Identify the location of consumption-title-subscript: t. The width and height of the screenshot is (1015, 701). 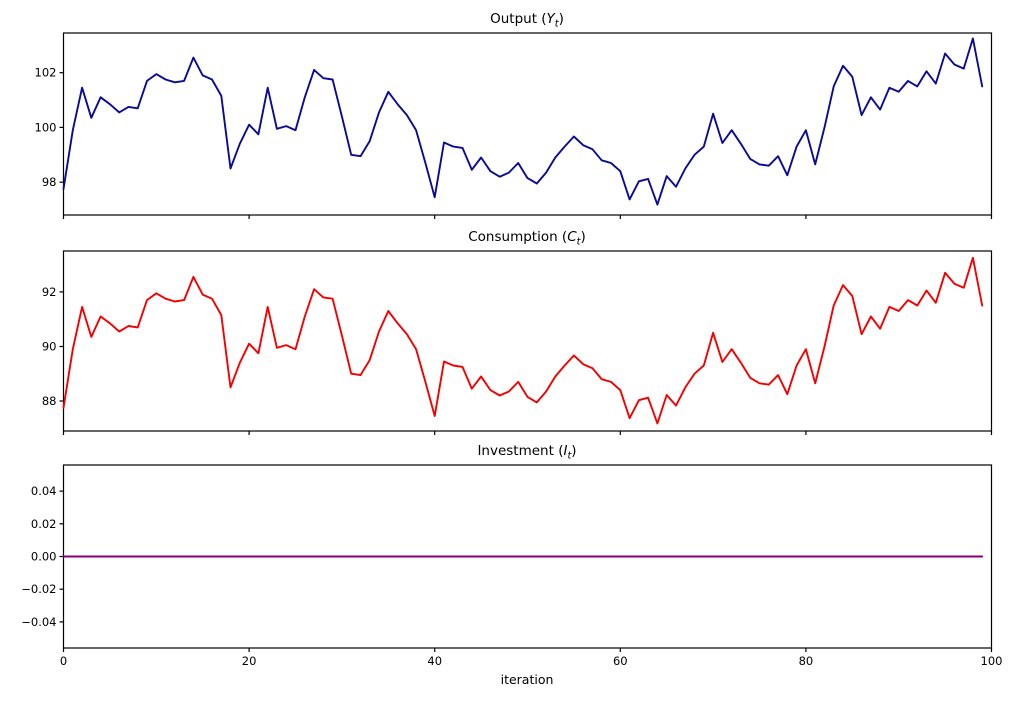
(578, 242).